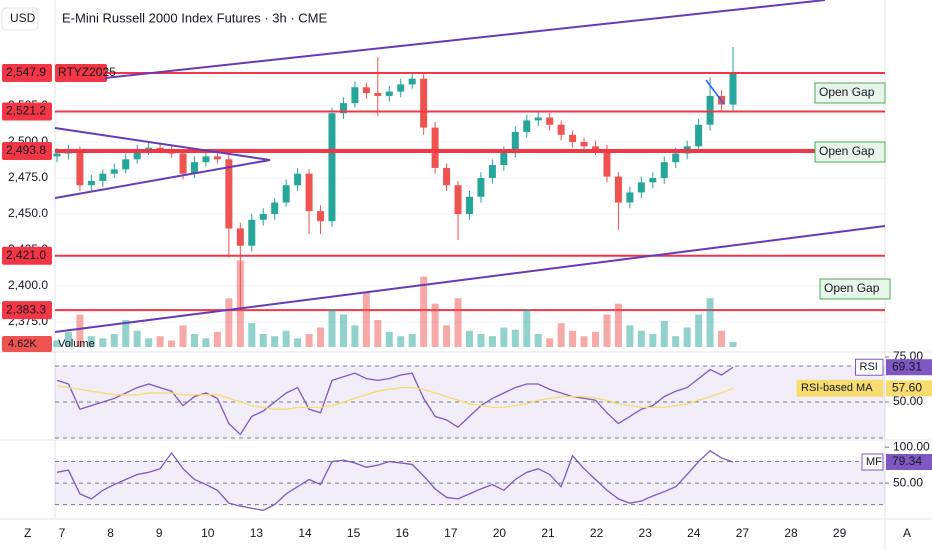  I want to click on x-tick-label: 7, so click(62, 533).